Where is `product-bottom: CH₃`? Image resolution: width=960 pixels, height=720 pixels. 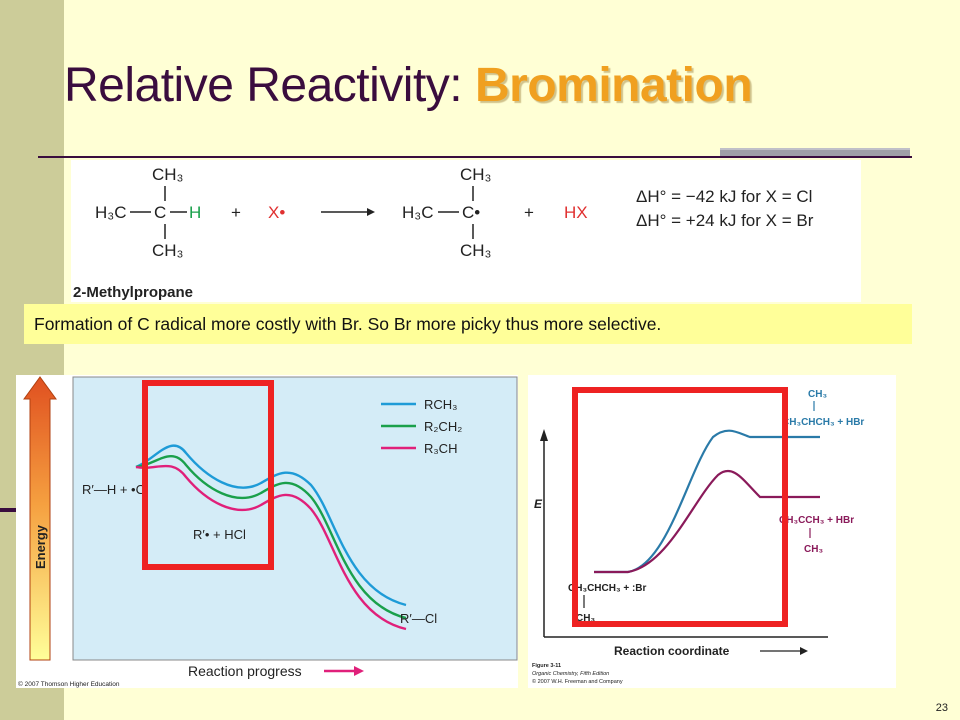
product-bottom: CH₃ is located at coordinates (475, 250).